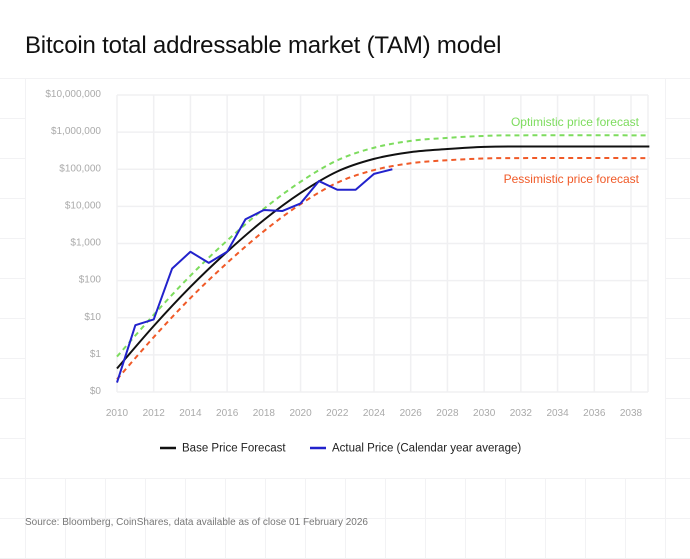 The image size is (690, 559). What do you see at coordinates (190, 413) in the screenshot?
I see `x-tick-label: 2014` at bounding box center [190, 413].